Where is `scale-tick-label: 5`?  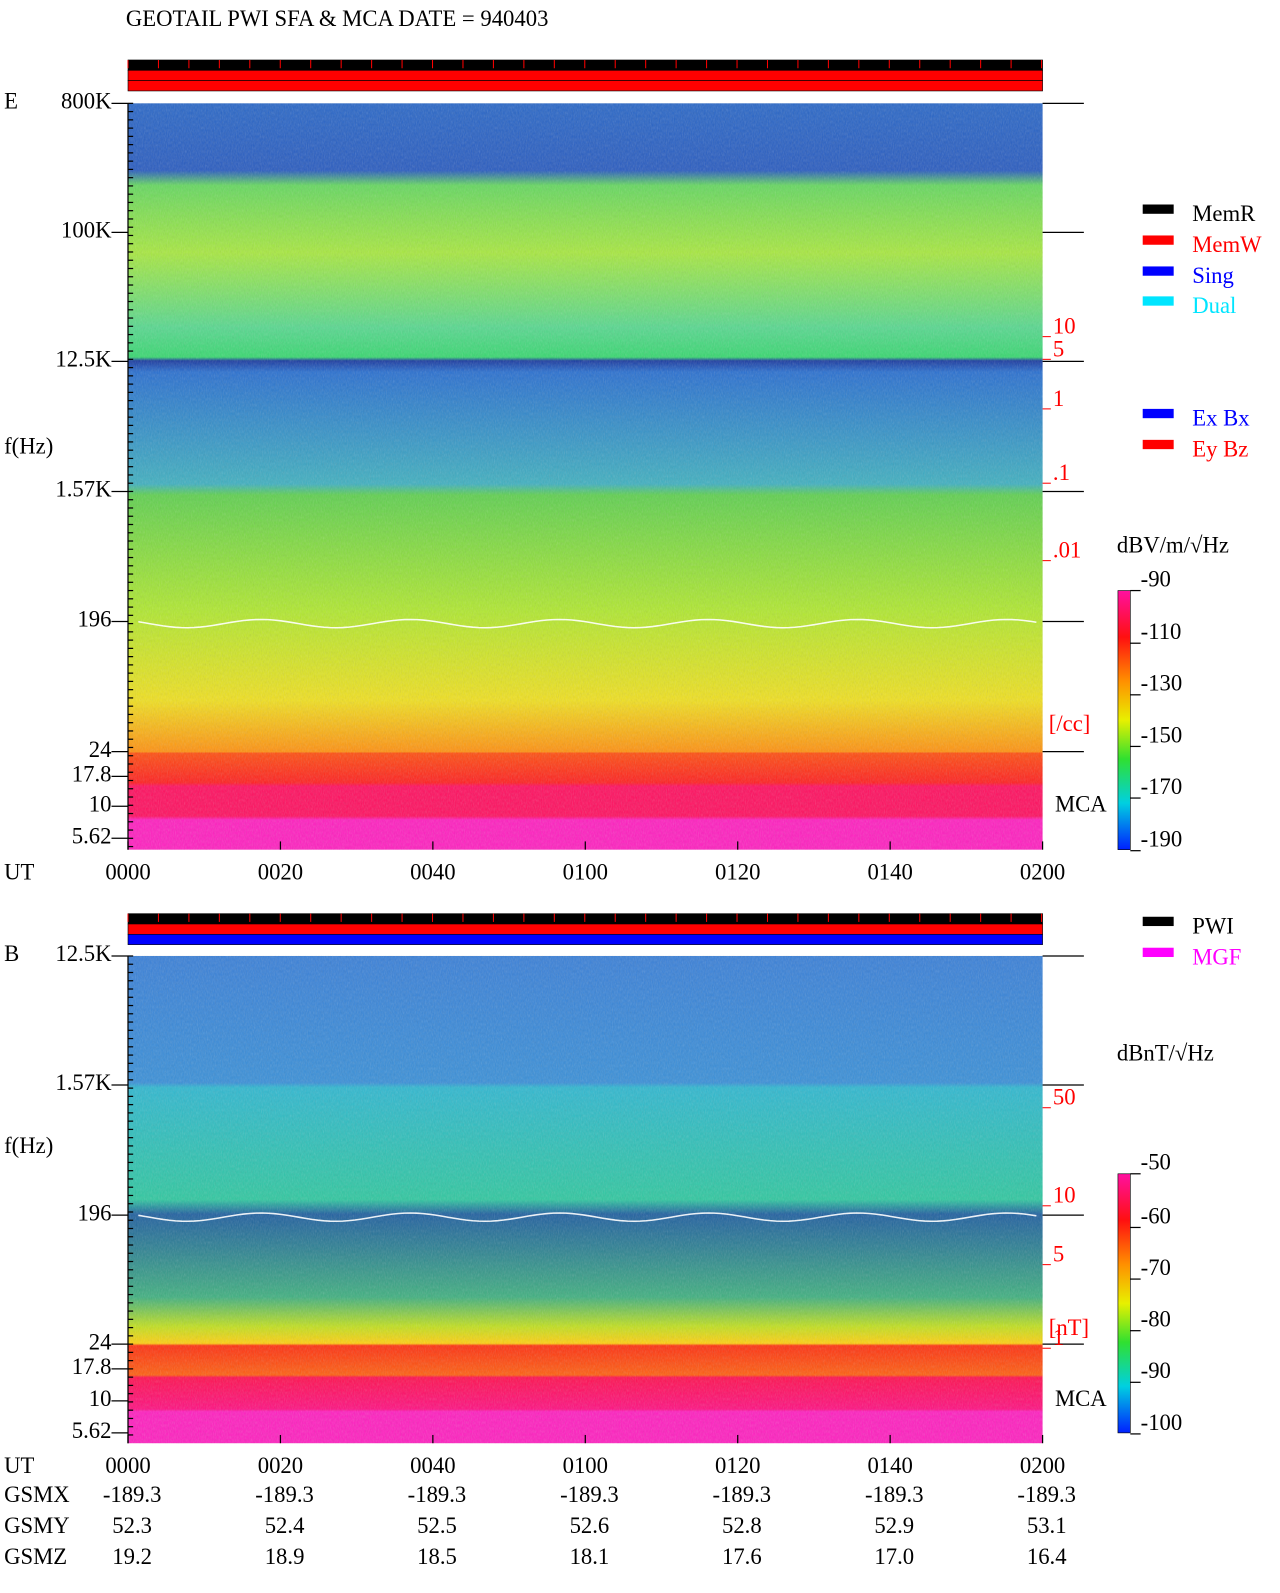 scale-tick-label: 5 is located at coordinates (1058, 348).